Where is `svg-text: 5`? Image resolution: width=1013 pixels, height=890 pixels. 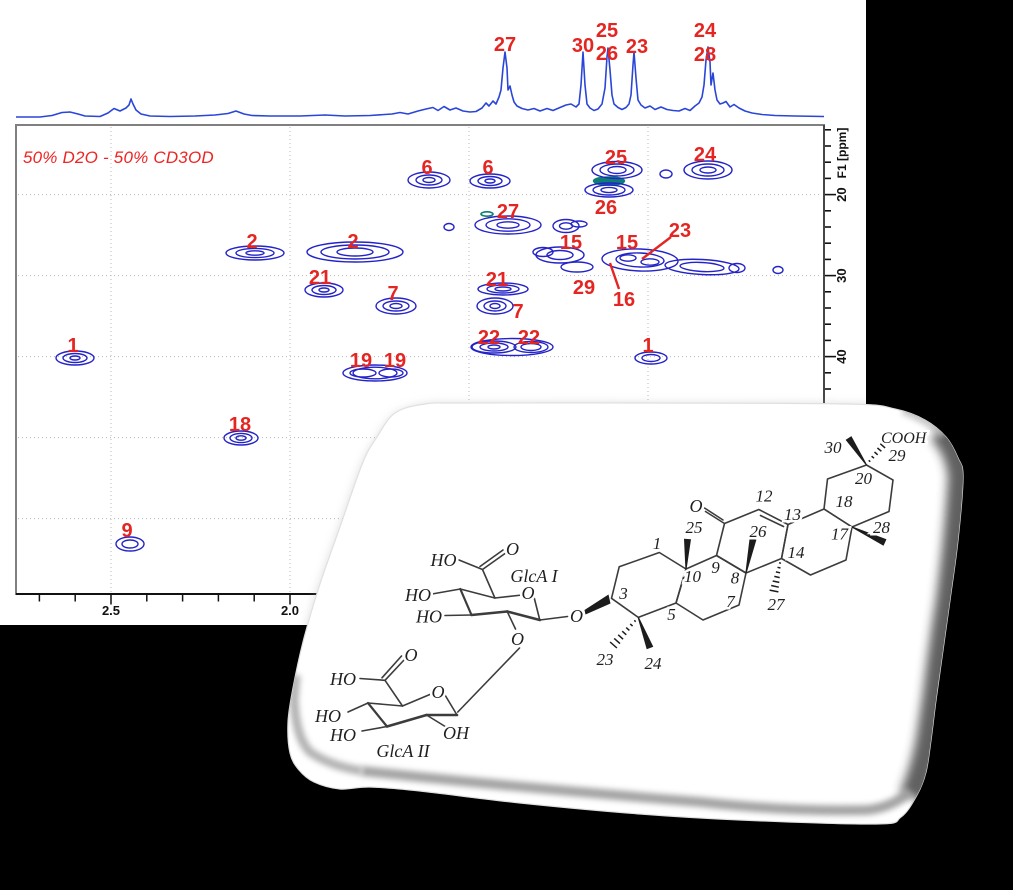
svg-text: 5 is located at coordinates (671, 614).